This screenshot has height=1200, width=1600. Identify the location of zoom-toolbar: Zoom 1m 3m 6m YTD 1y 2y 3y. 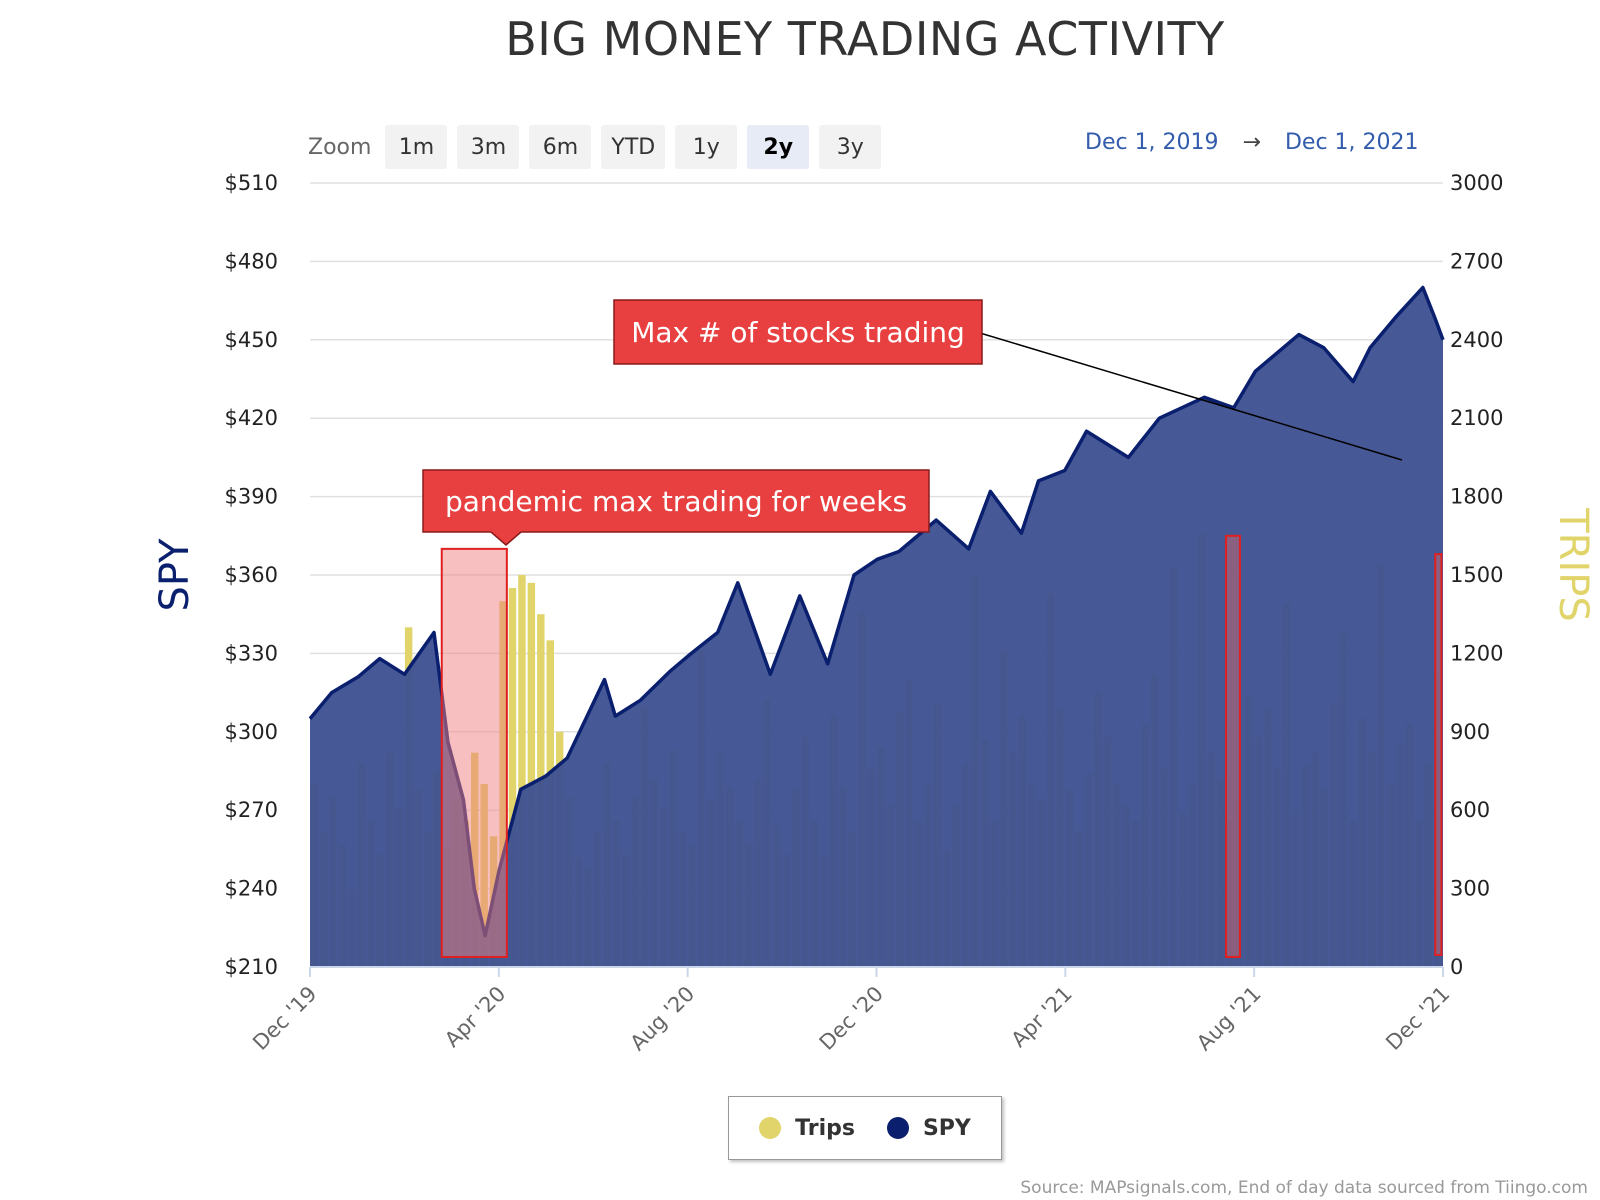
(599, 147).